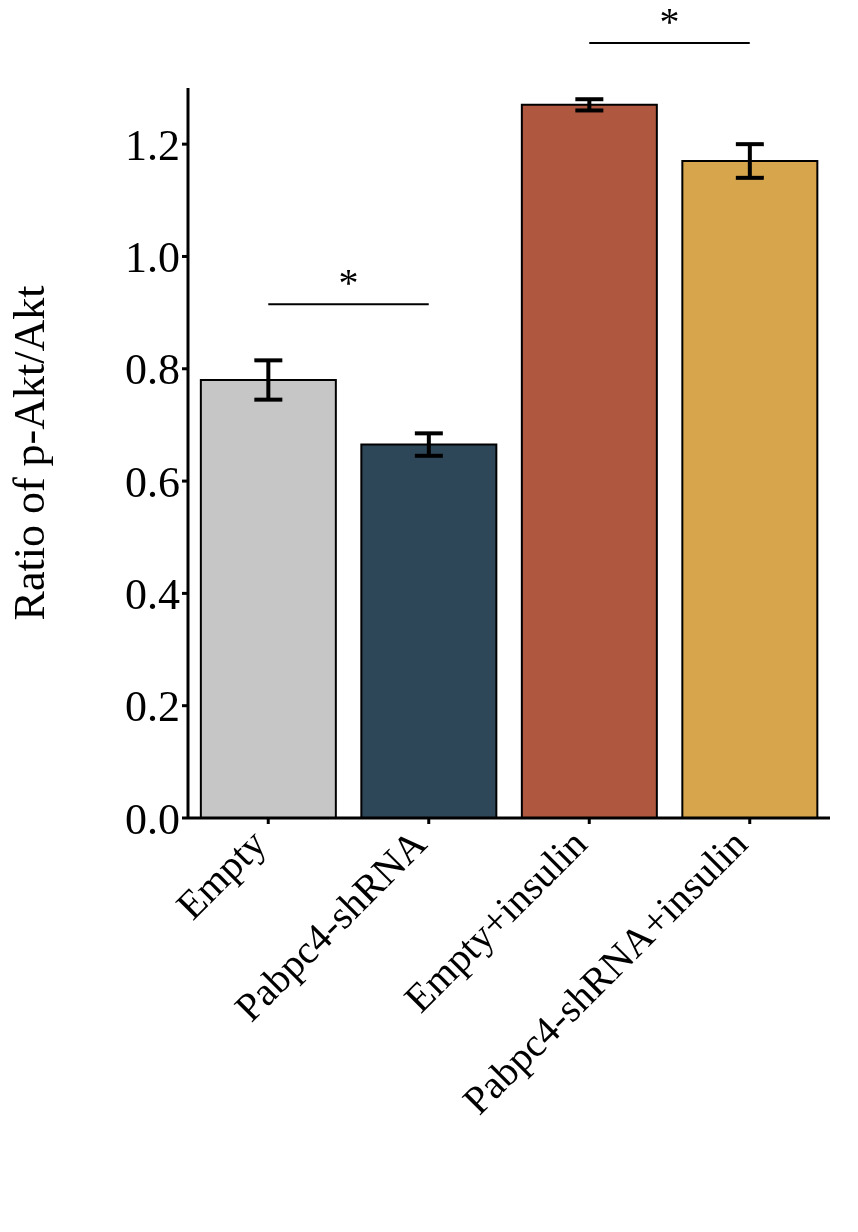 This screenshot has height=1232, width=858. I want to click on y-tick-label: 0.8, so click(152, 370).